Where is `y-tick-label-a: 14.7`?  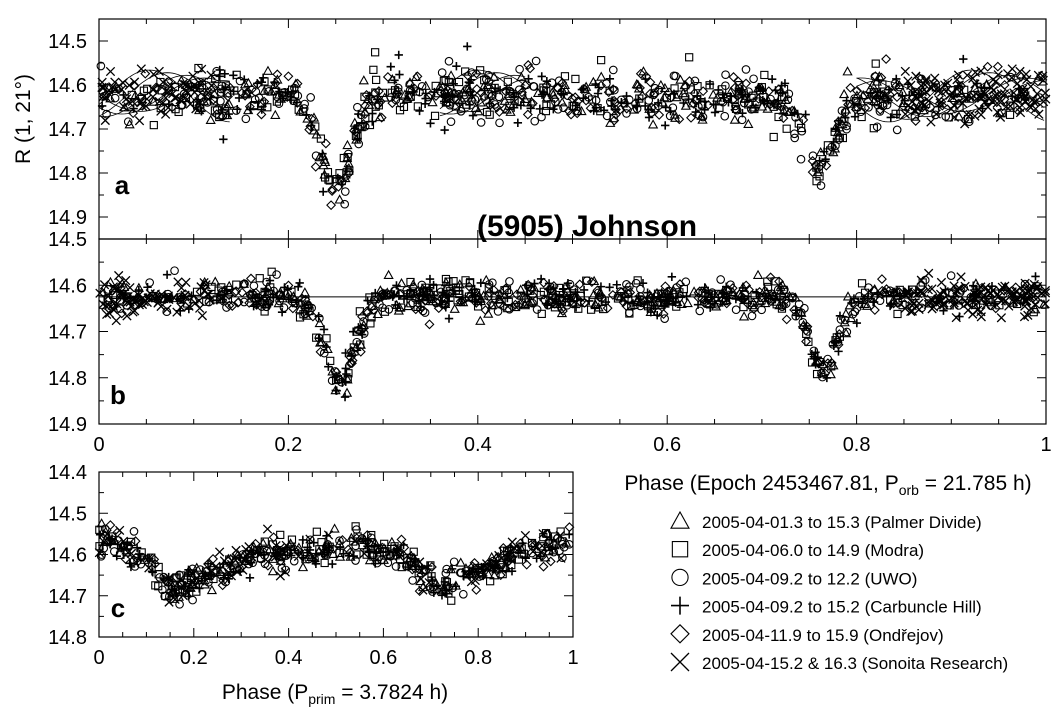
y-tick-label-a: 14.7 is located at coordinates (67, 130).